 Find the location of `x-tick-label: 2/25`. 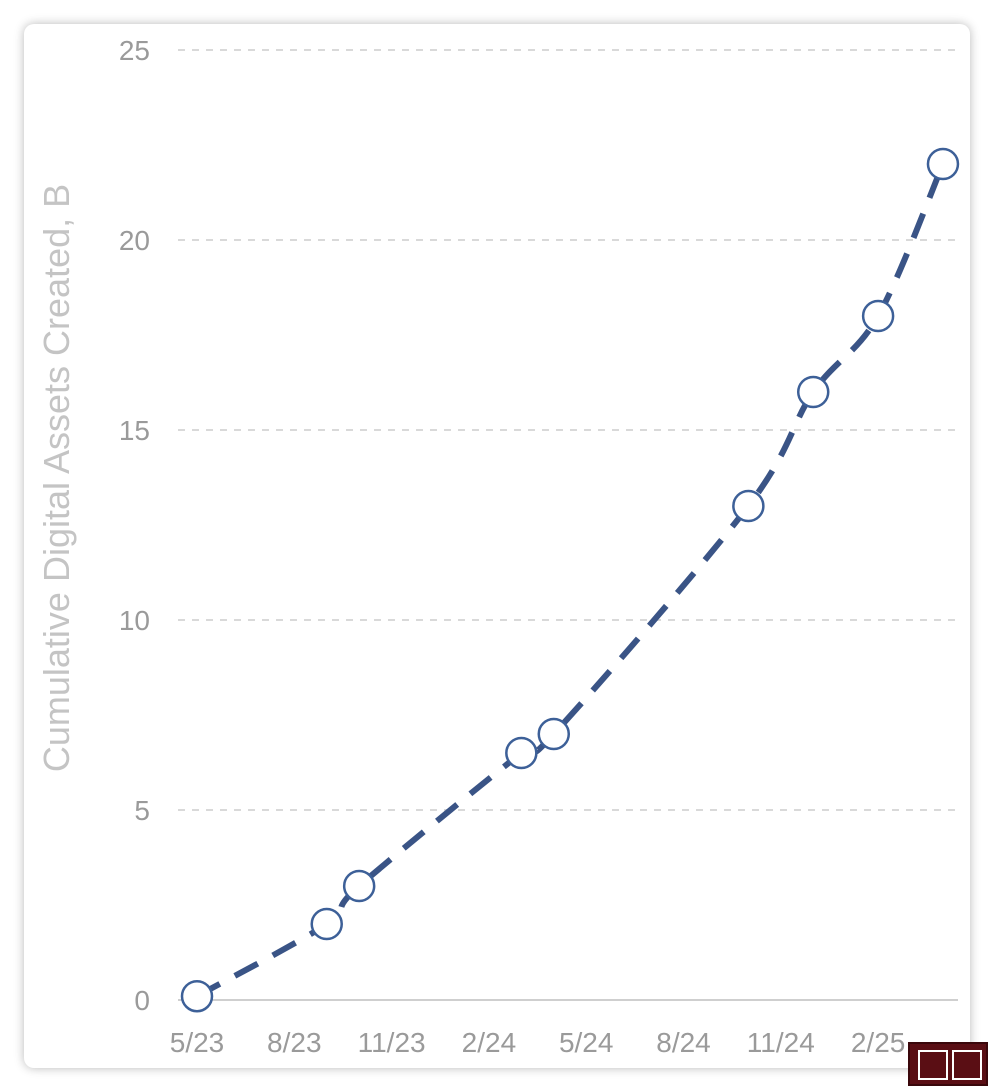

x-tick-label: 2/25 is located at coordinates (878, 1042).